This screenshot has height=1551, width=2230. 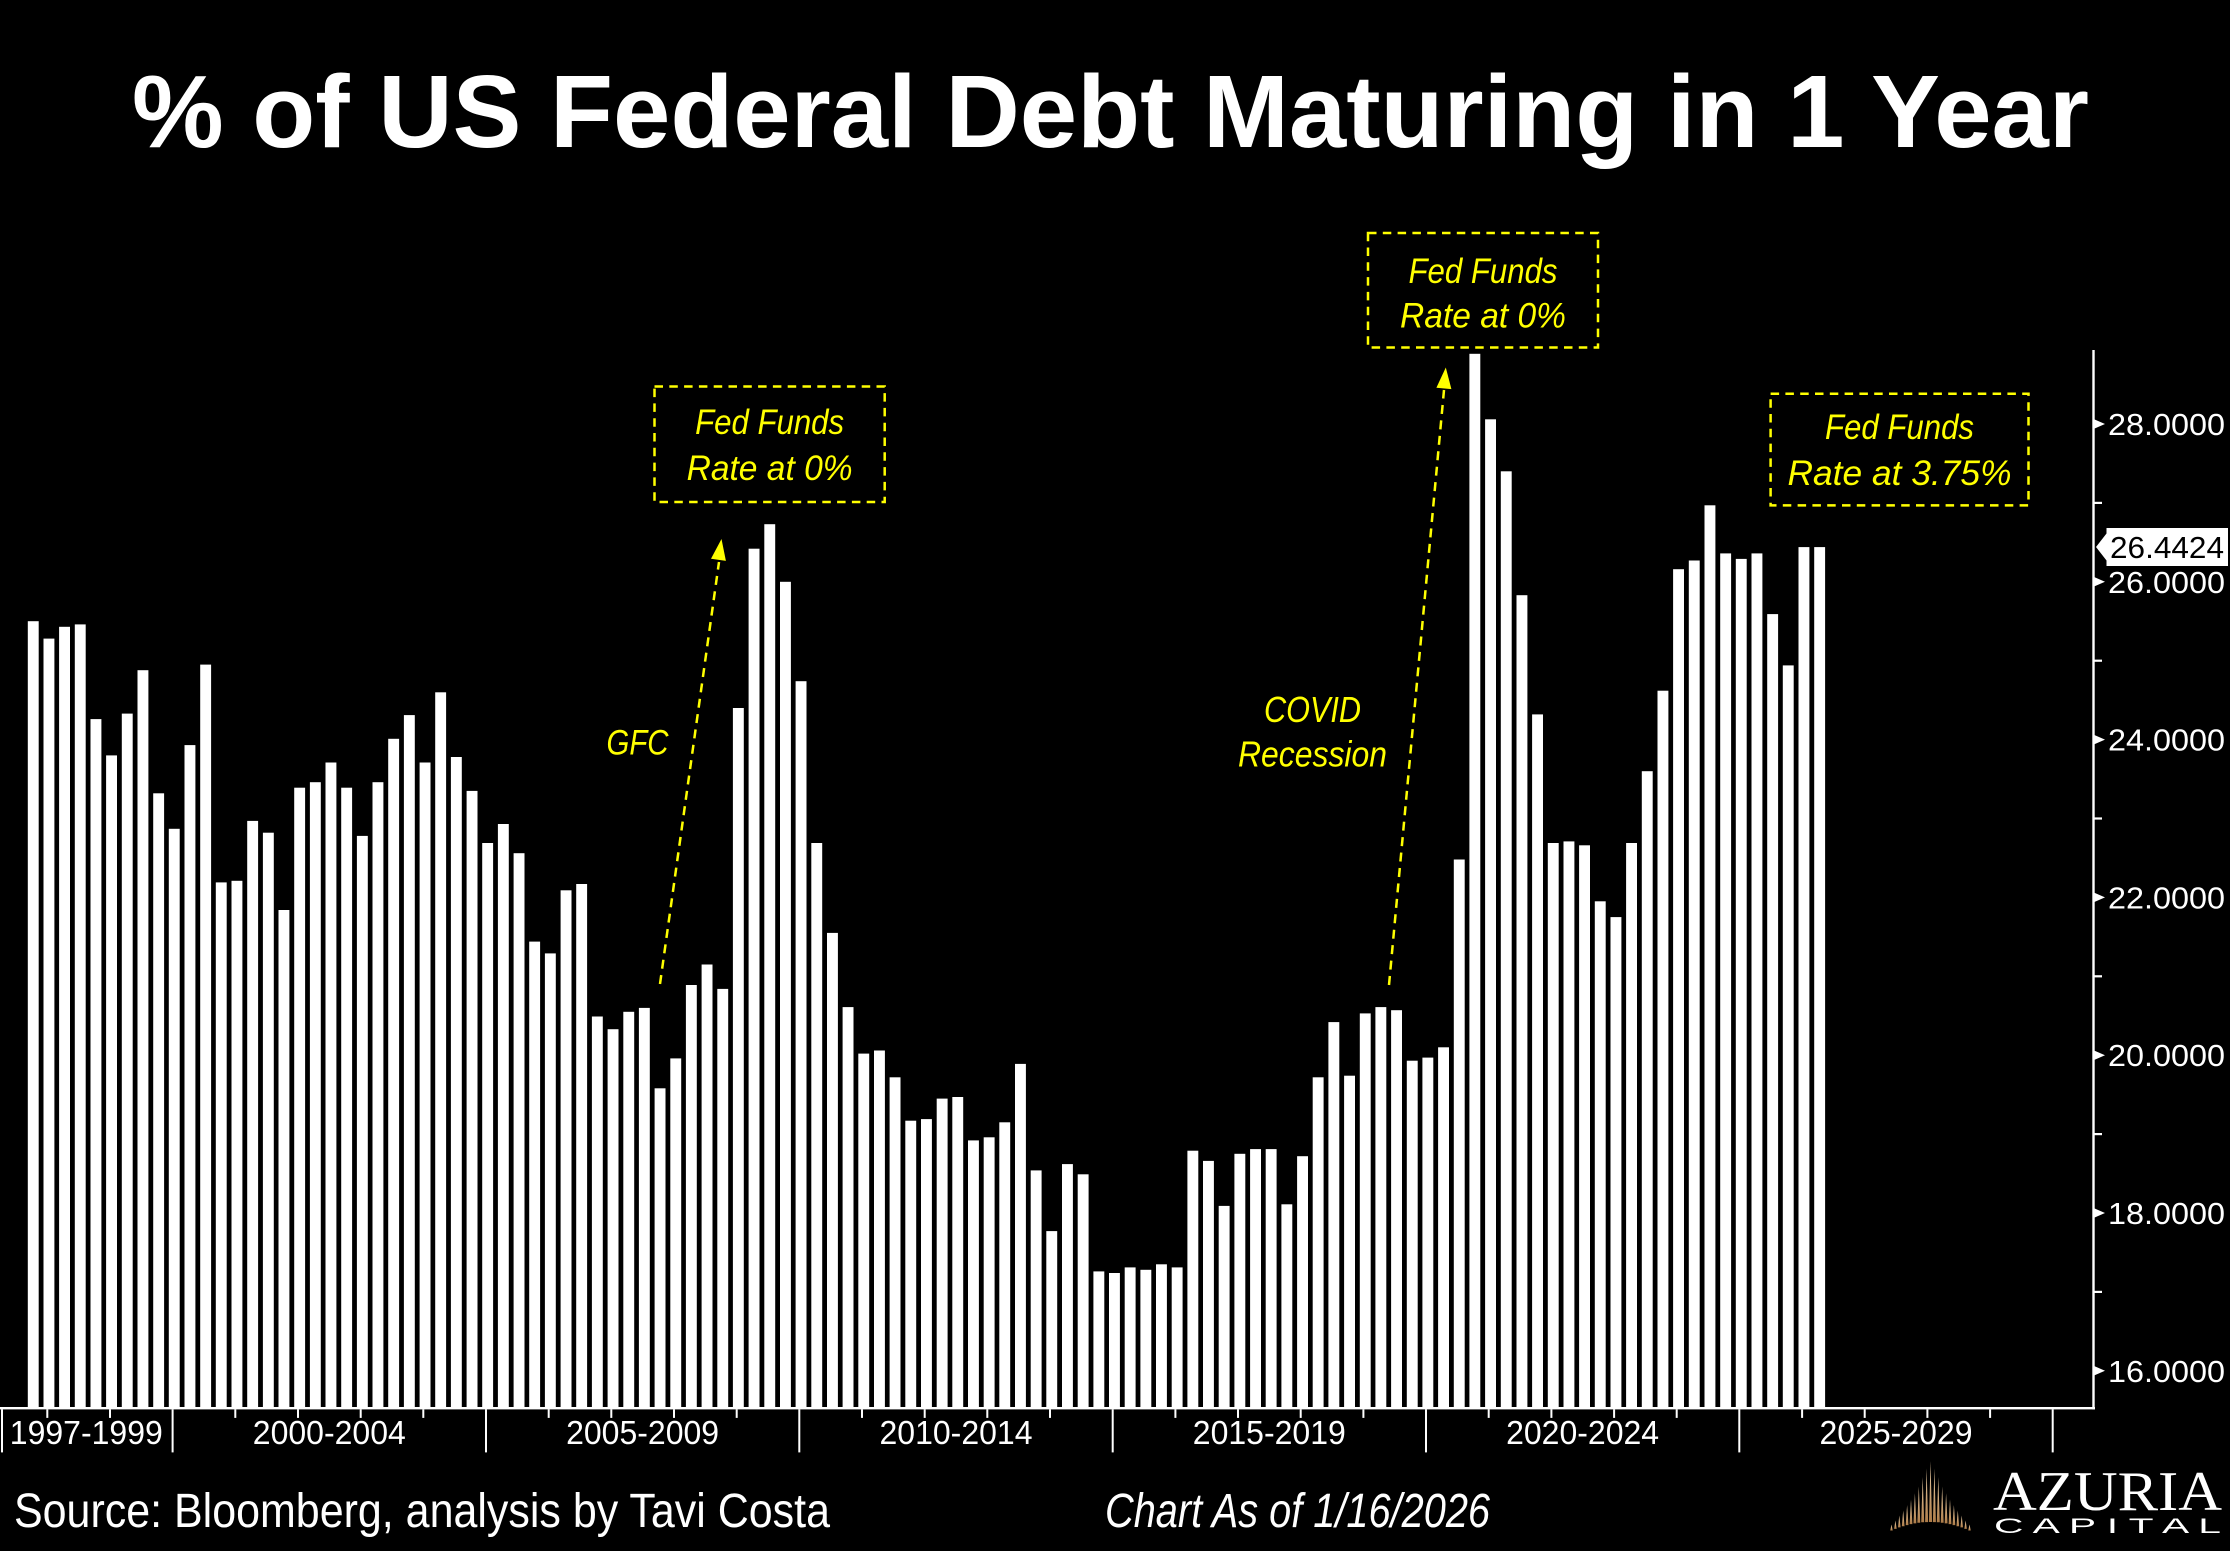 I want to click on svg-text: 2010-2014, so click(x=956, y=1432).